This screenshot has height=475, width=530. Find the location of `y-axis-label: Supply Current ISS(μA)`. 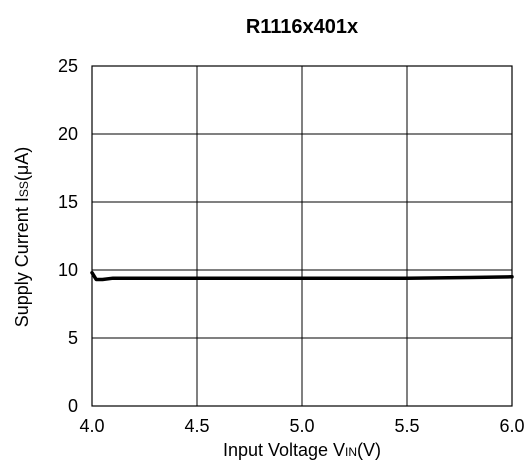

y-axis-label: Supply Current ISS(μA) is located at coordinates (23, 237).